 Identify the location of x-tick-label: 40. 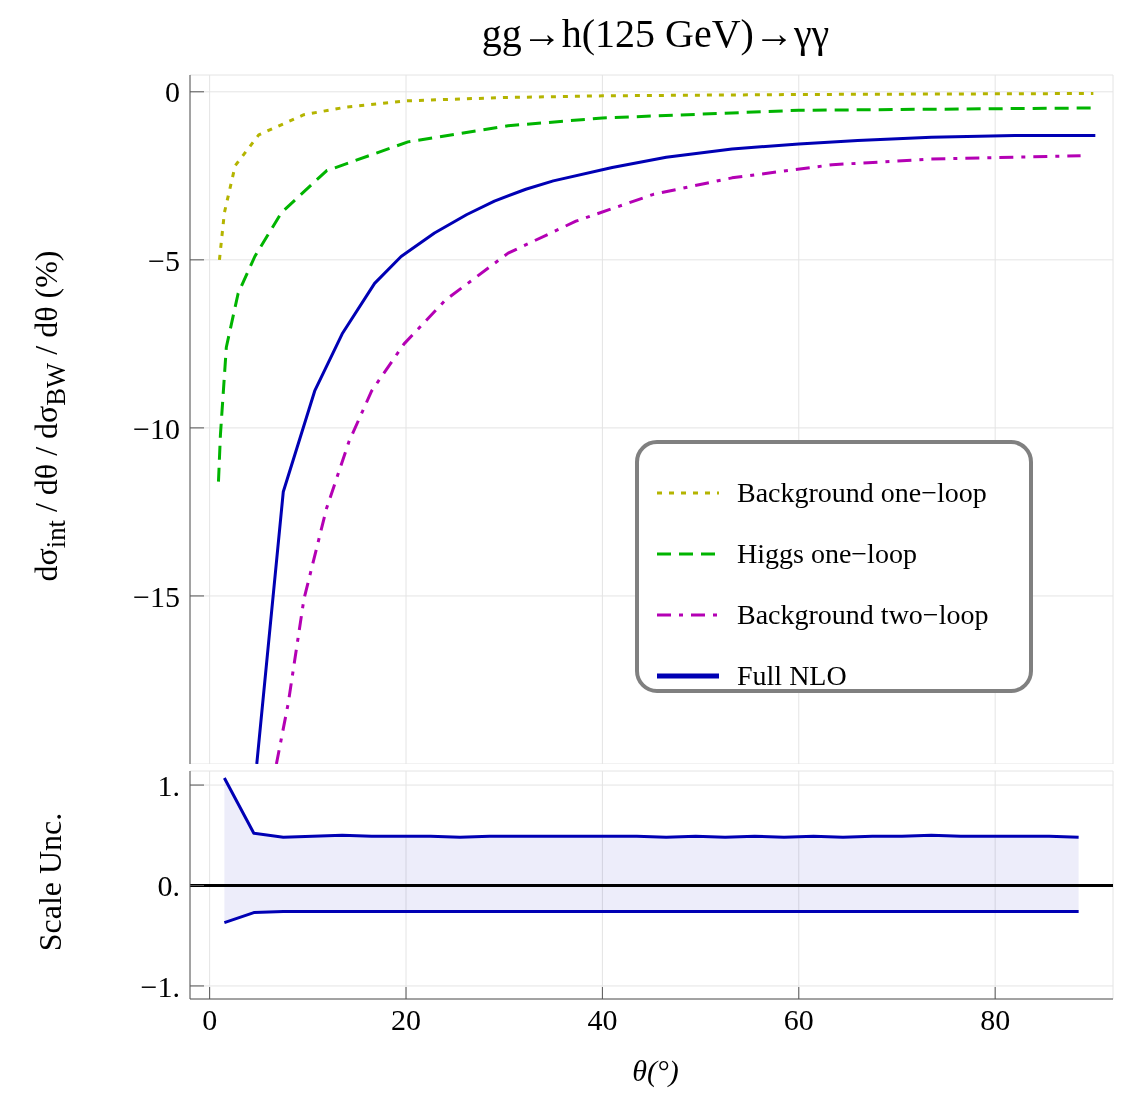
(602, 1020).